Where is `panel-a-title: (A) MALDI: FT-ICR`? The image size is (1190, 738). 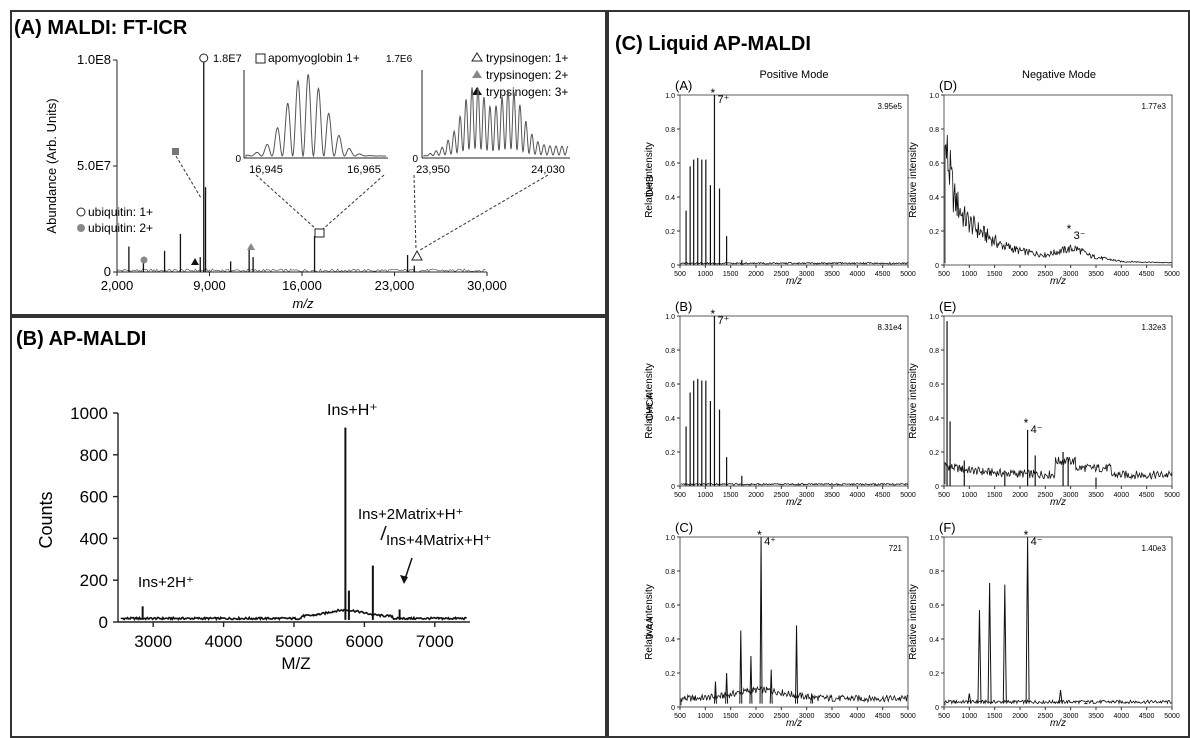
panel-a-title: (A) MALDI: FT-ICR is located at coordinates (101, 28).